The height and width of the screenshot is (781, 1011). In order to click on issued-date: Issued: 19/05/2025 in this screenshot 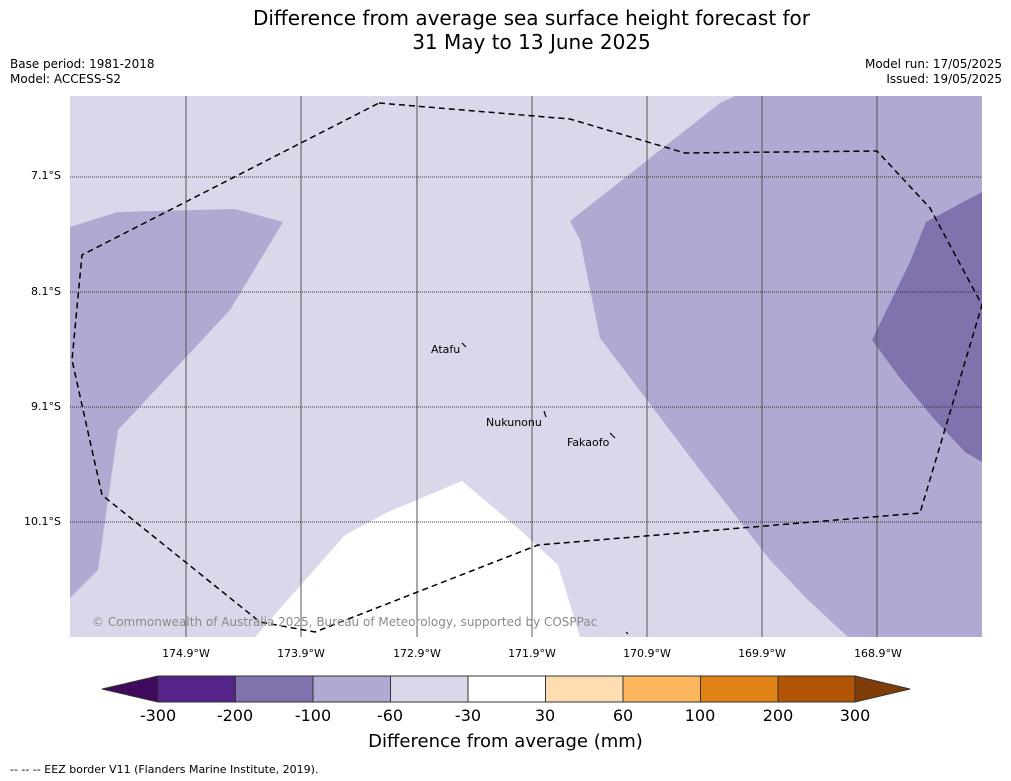, I will do `click(944, 79)`.